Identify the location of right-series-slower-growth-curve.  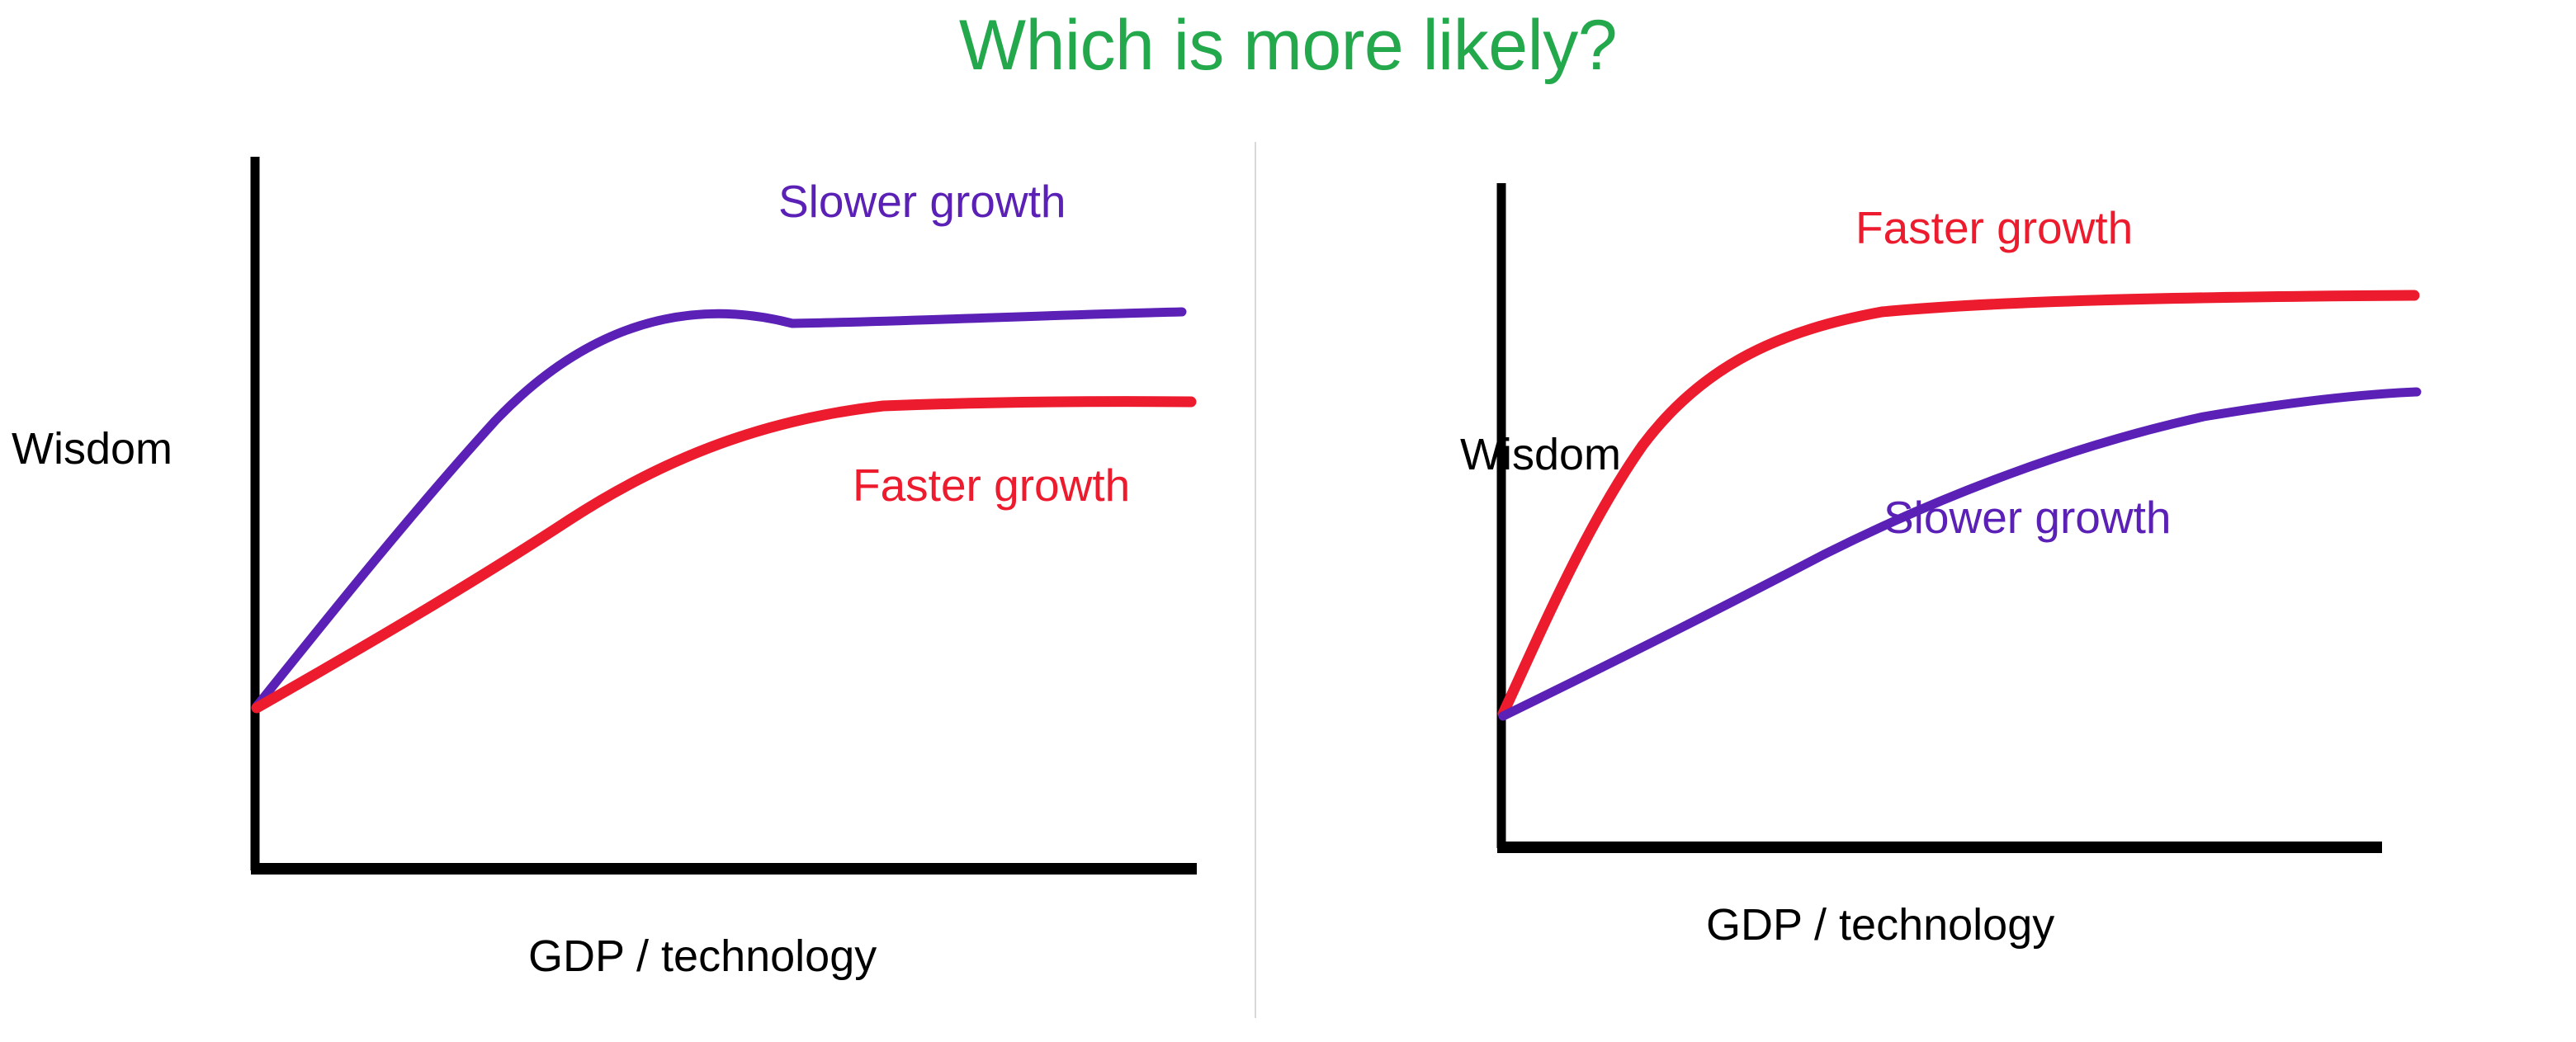
(1960, 554).